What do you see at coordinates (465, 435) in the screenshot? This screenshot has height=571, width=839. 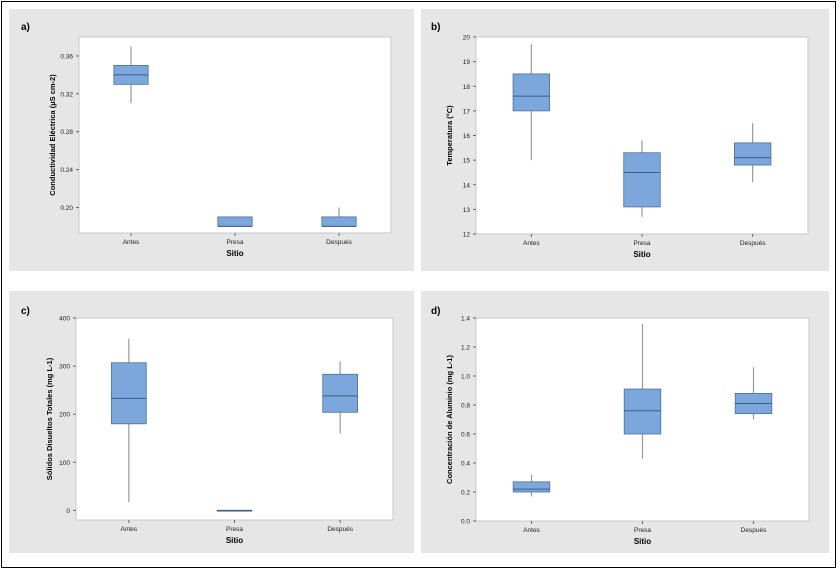 I see `y-tick-label-d-3: 0.6` at bounding box center [465, 435].